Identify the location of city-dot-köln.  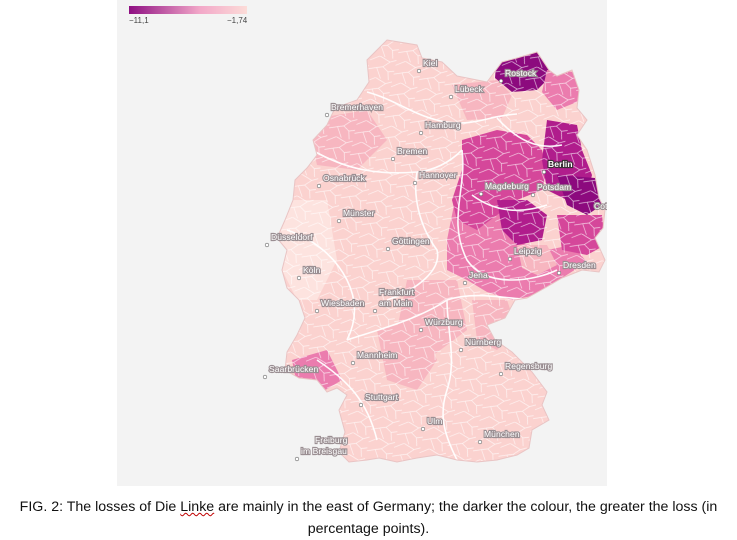
(299, 278).